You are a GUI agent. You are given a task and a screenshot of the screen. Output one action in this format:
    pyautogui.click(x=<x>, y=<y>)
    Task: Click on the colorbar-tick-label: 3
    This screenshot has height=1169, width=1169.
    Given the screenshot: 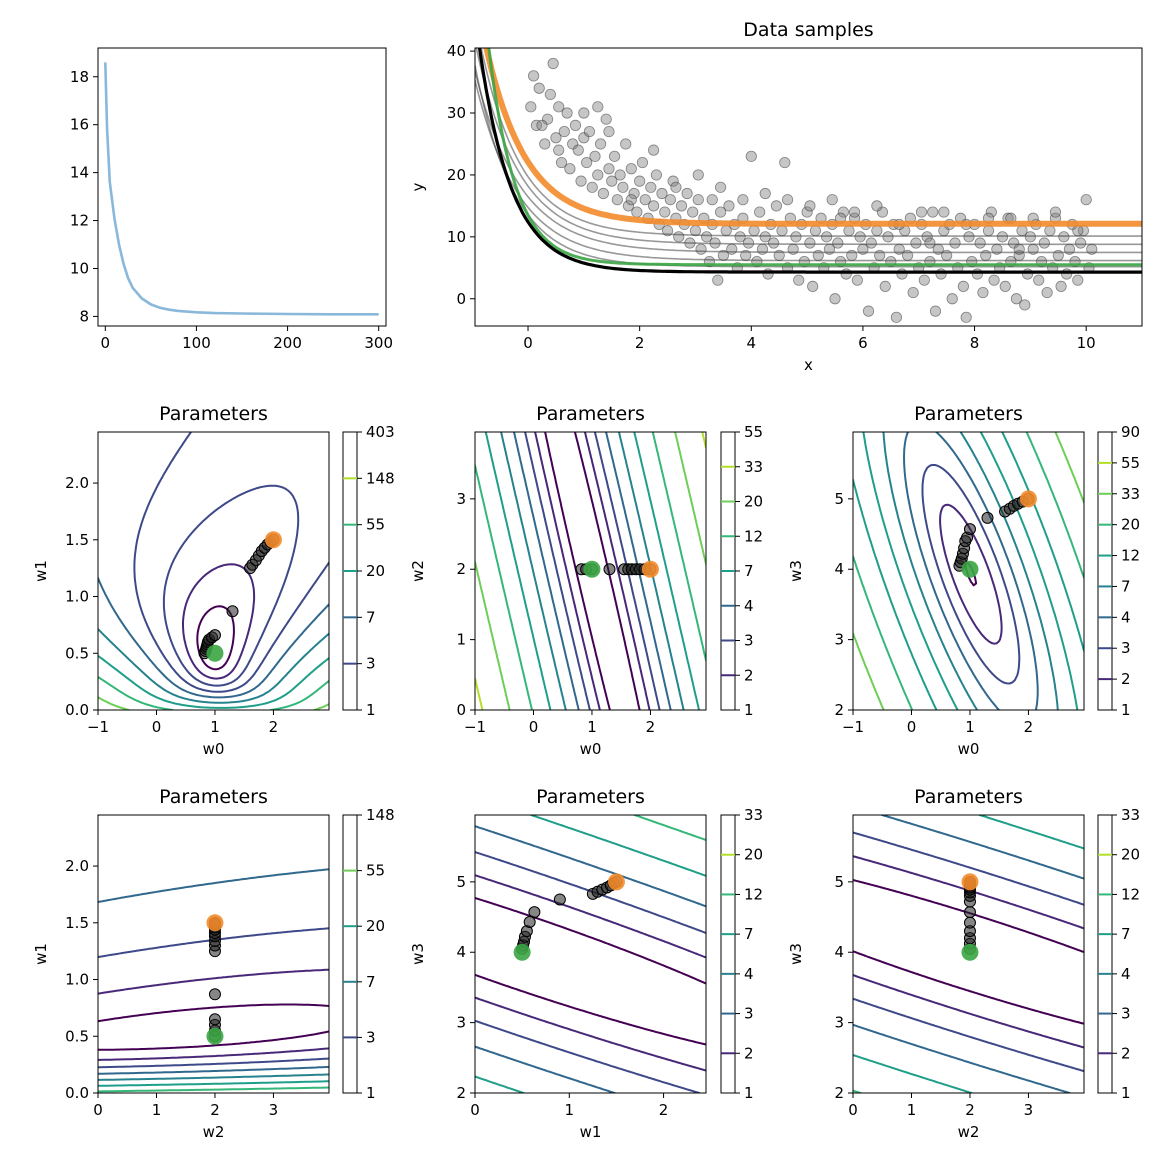 What is the action you would take?
    pyautogui.click(x=1126, y=648)
    